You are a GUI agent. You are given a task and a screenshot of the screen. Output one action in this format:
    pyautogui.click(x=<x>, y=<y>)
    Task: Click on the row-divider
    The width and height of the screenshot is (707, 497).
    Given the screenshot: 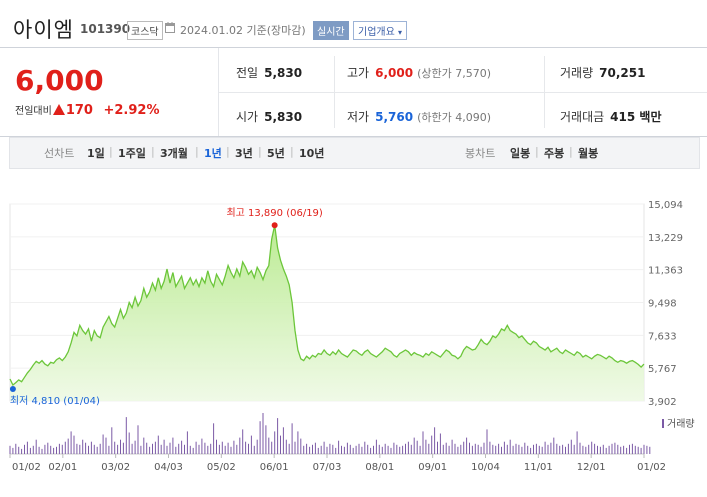 What is the action you would take?
    pyautogui.click(x=463, y=92)
    